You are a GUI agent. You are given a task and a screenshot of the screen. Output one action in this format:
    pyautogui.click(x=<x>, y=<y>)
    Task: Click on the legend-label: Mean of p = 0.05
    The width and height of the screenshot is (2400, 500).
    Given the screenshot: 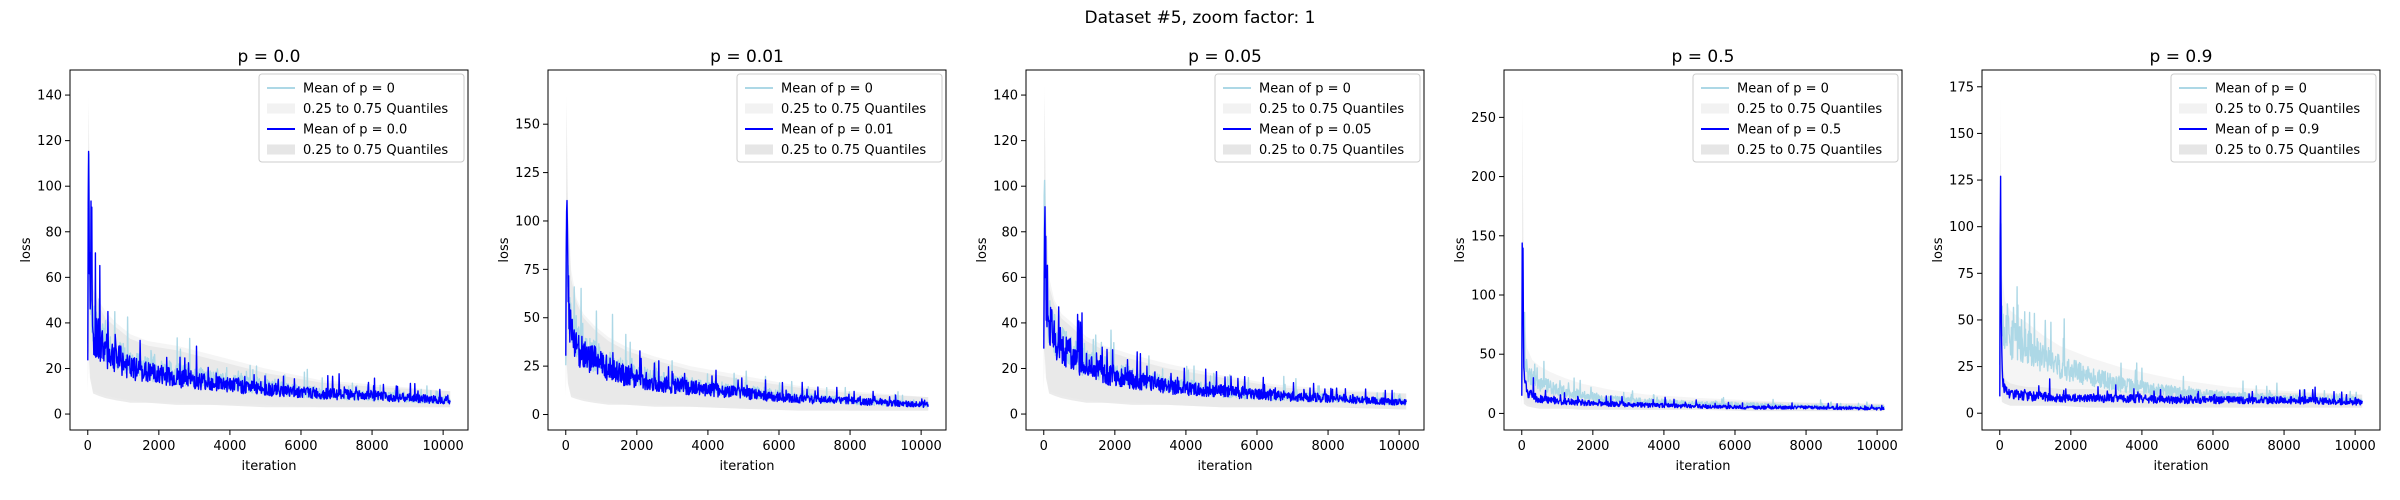 What is the action you would take?
    pyautogui.click(x=1315, y=130)
    